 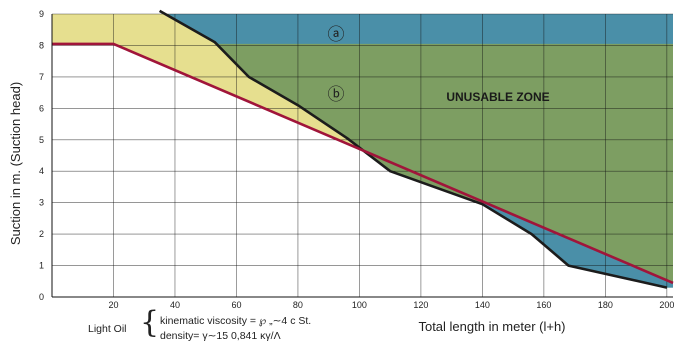 I want to click on y-tick-label: 5, so click(x=41, y=140).